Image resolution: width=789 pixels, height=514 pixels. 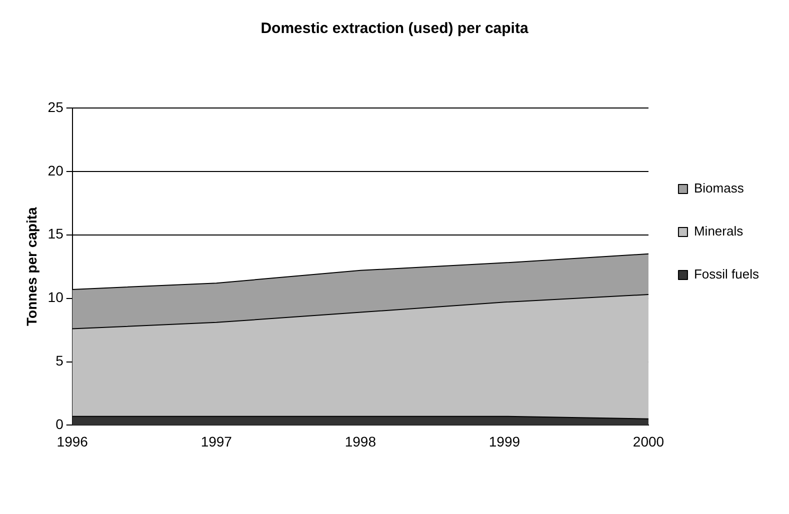 I want to click on y-tick-label: 20, so click(x=56, y=170).